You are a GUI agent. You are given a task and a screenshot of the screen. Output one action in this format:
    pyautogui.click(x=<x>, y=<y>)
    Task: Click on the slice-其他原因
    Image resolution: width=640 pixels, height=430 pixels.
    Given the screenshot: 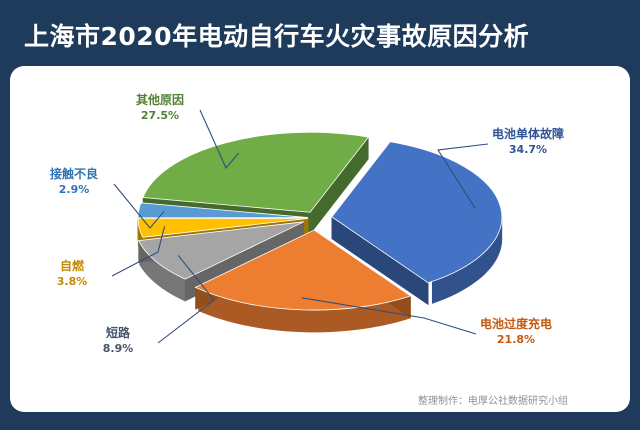 What is the action you would take?
    pyautogui.click(x=256, y=172)
    